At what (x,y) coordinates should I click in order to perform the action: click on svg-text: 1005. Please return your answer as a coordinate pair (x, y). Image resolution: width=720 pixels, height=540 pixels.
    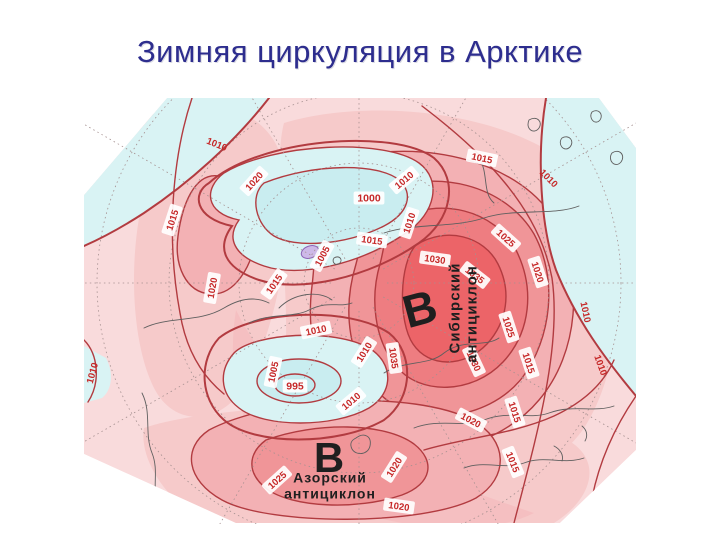
    Looking at the image, I should click on (273, 372).